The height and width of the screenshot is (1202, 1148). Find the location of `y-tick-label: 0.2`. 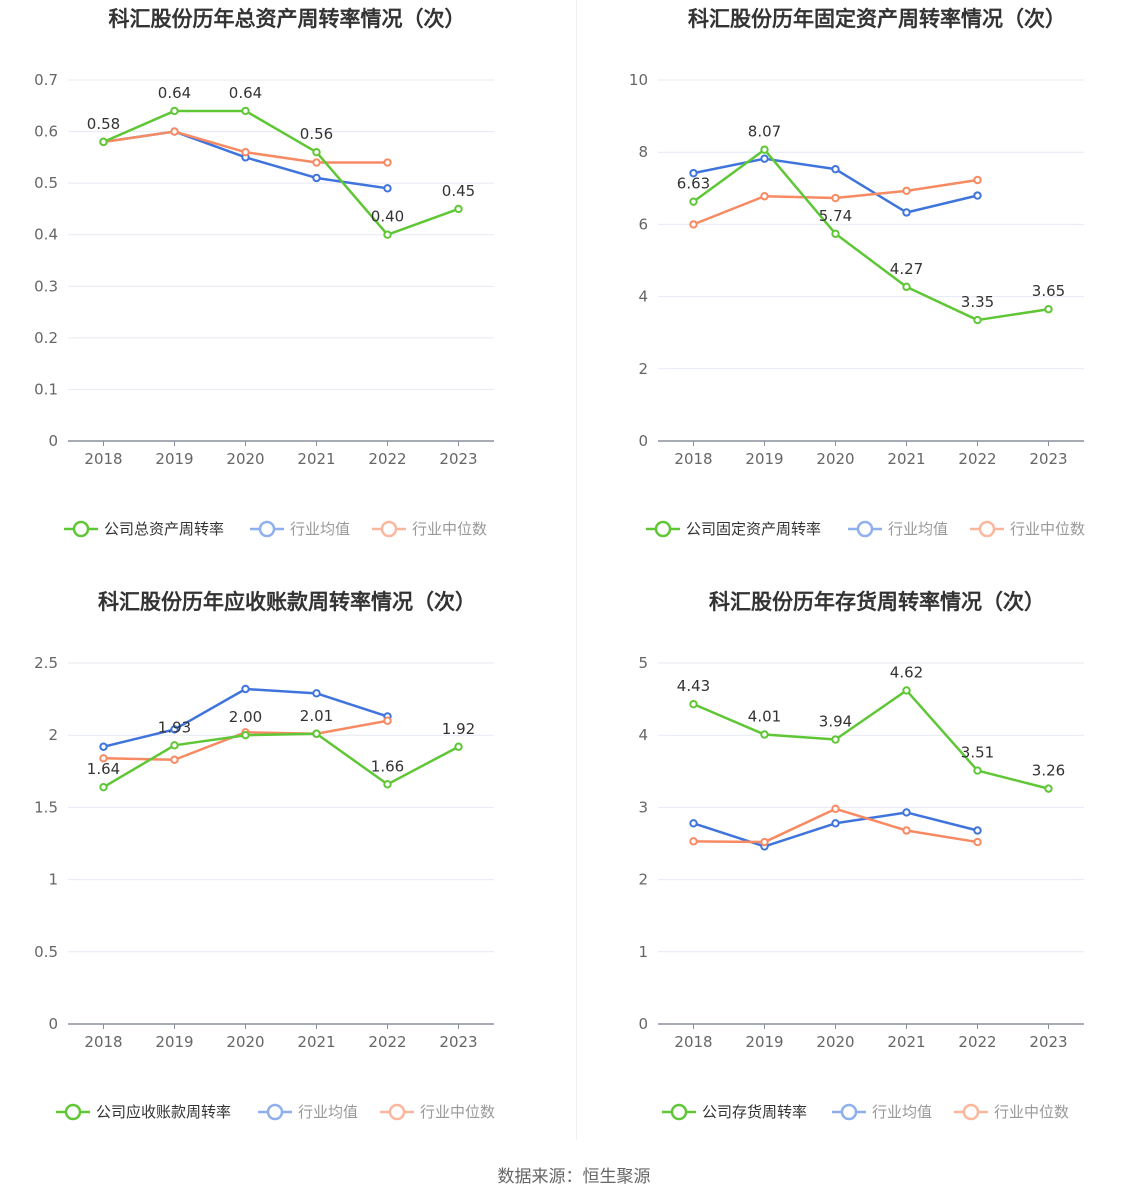

y-tick-label: 0.2 is located at coordinates (46, 338).